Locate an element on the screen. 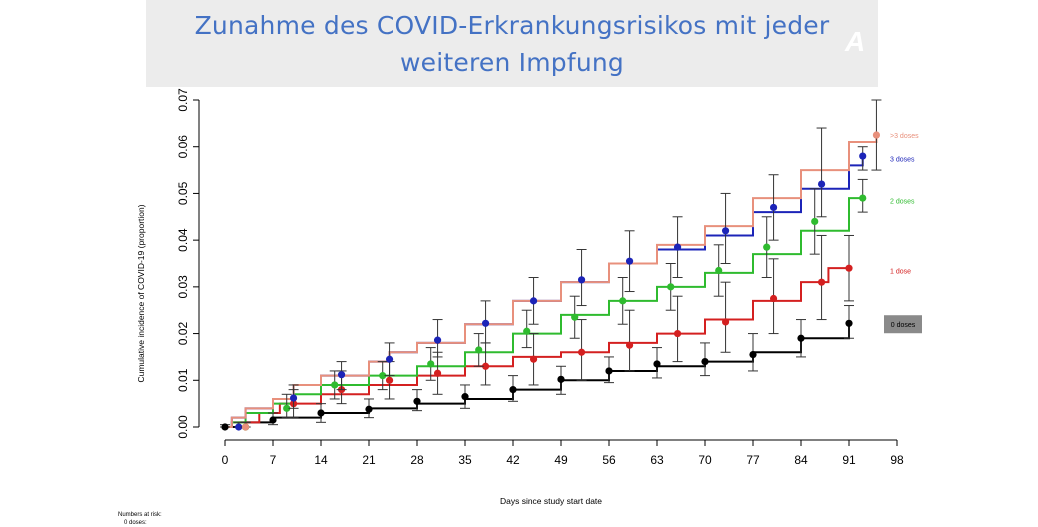 The height and width of the screenshot is (527, 1038). series-label: 2 doses is located at coordinates (902, 201).